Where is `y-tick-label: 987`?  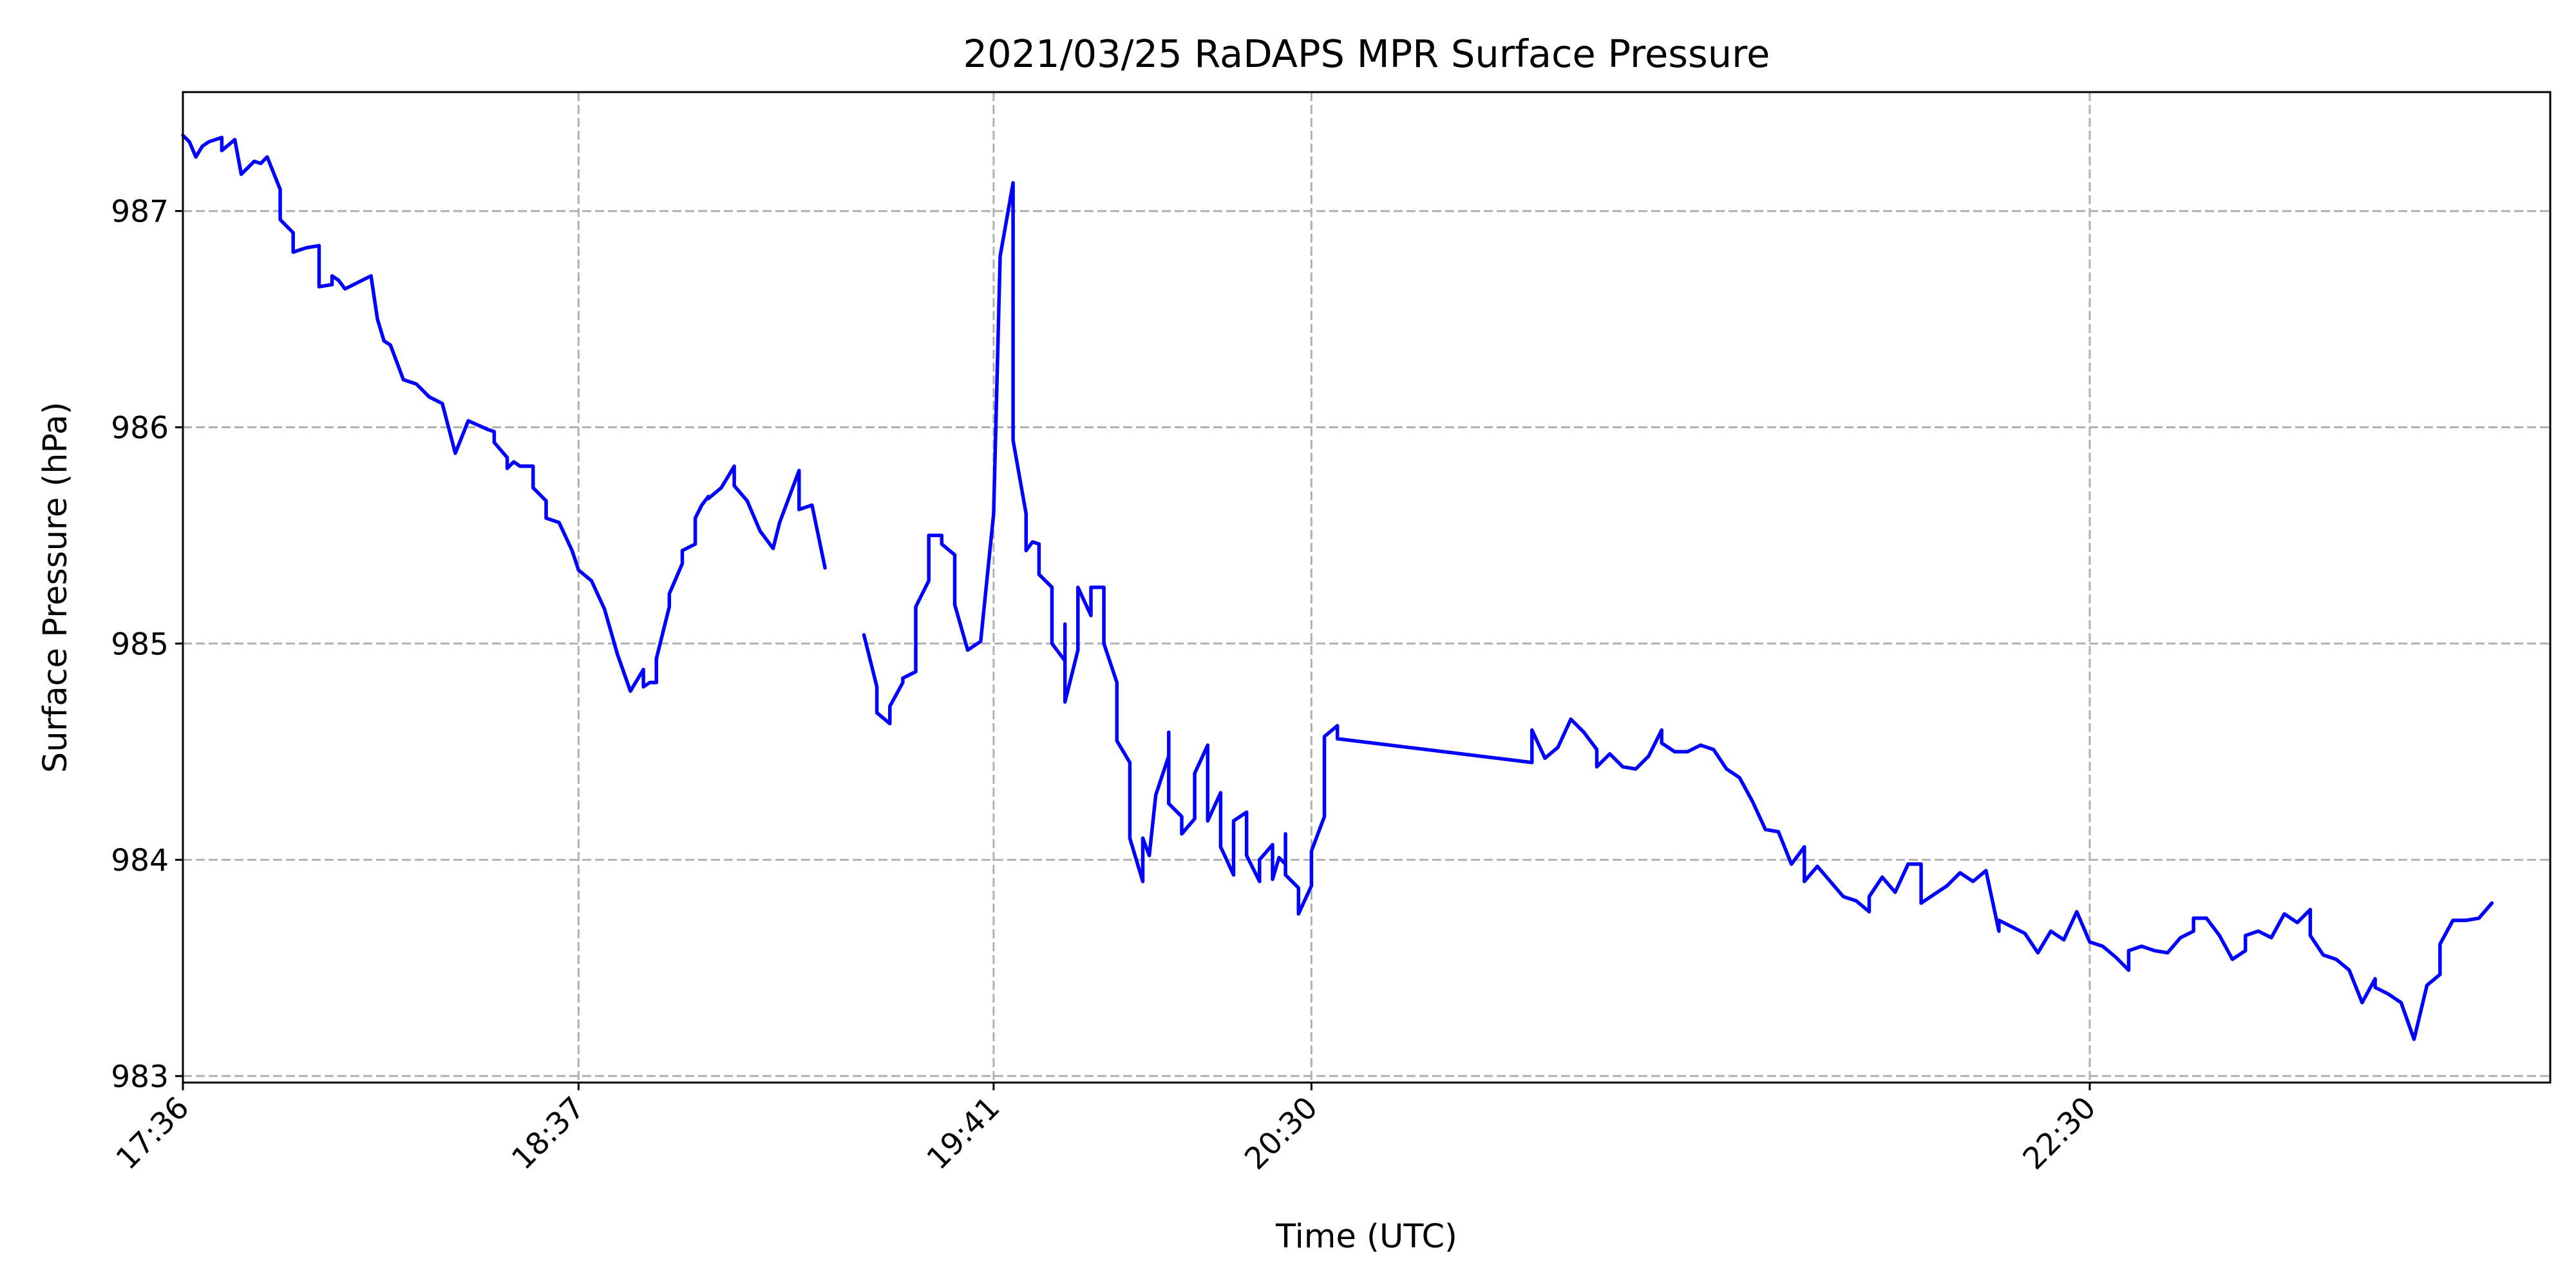
y-tick-label: 987 is located at coordinates (140, 212).